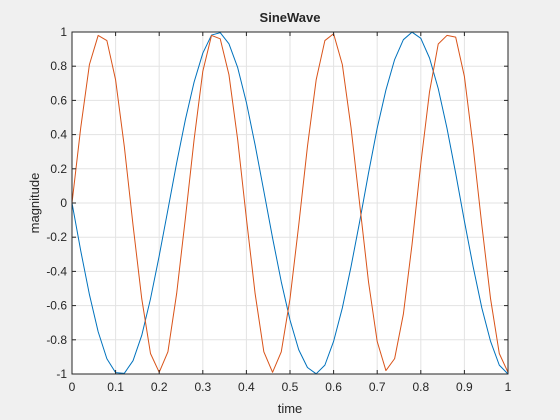 The image size is (560, 420). I want to click on y-tick-label: 0.2, so click(58, 169).